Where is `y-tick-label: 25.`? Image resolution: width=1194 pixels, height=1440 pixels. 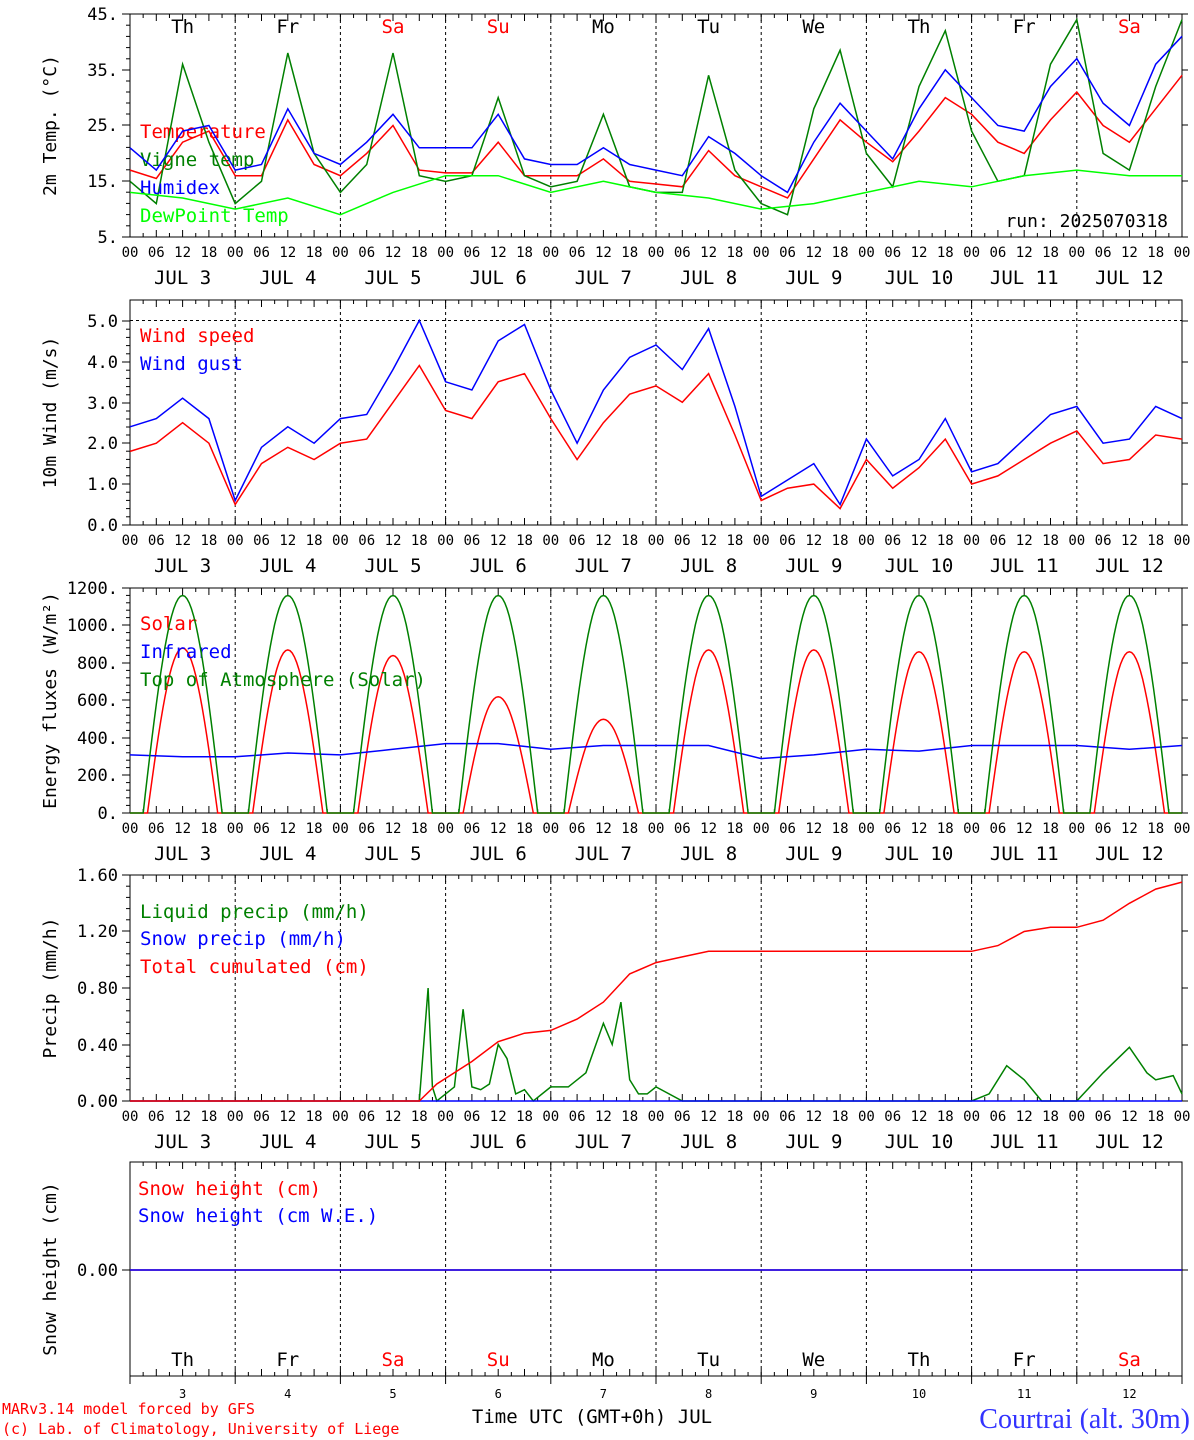
y-tick-label: 25. is located at coordinates (102, 126).